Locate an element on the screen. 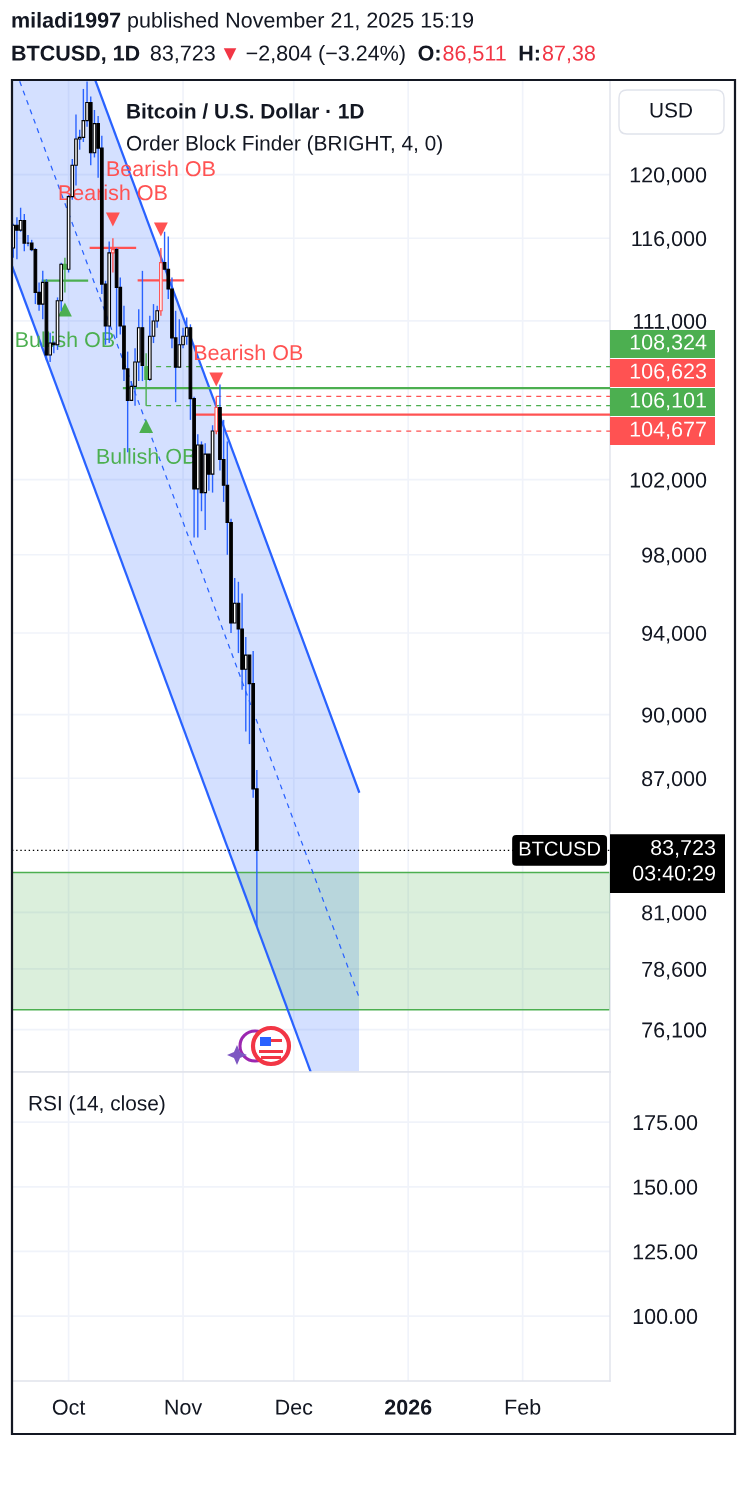 This screenshot has height=1502, width=745. annotation: BTCUSD is located at coordinates (560, 848).